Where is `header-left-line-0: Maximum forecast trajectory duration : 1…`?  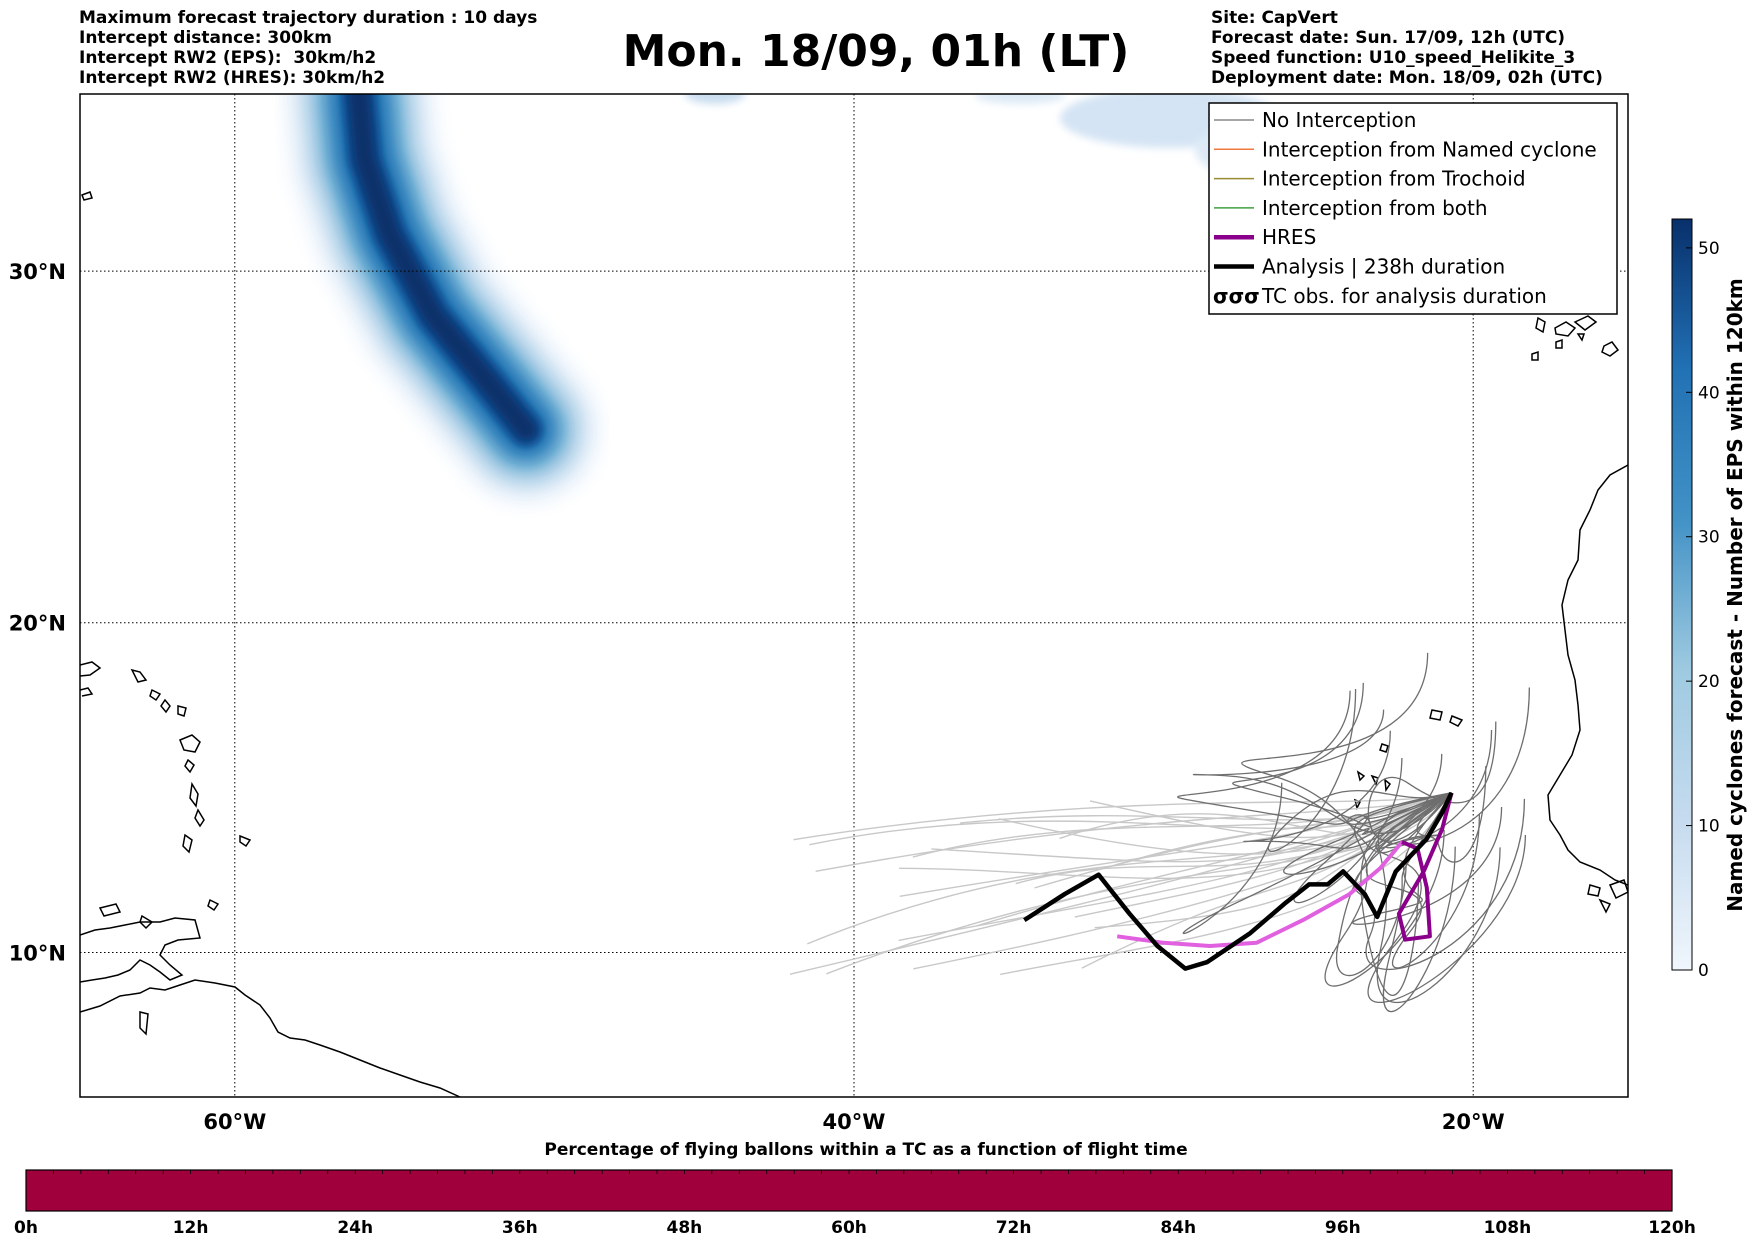 header-left-line-0: Maximum forecast trajectory duration : 1… is located at coordinates (308, 18).